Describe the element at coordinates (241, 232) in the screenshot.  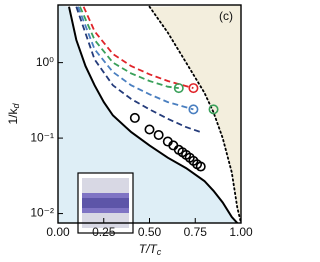
I see `x-tick-label: 1.00` at that location.